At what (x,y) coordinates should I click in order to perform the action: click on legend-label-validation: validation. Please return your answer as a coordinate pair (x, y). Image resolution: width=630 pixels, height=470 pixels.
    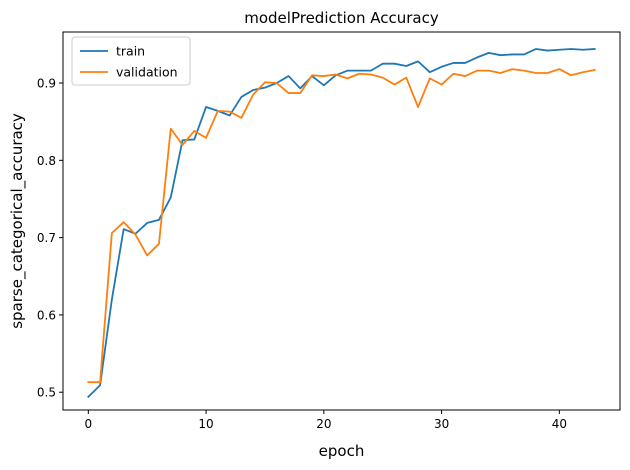
    Looking at the image, I should click on (147, 72).